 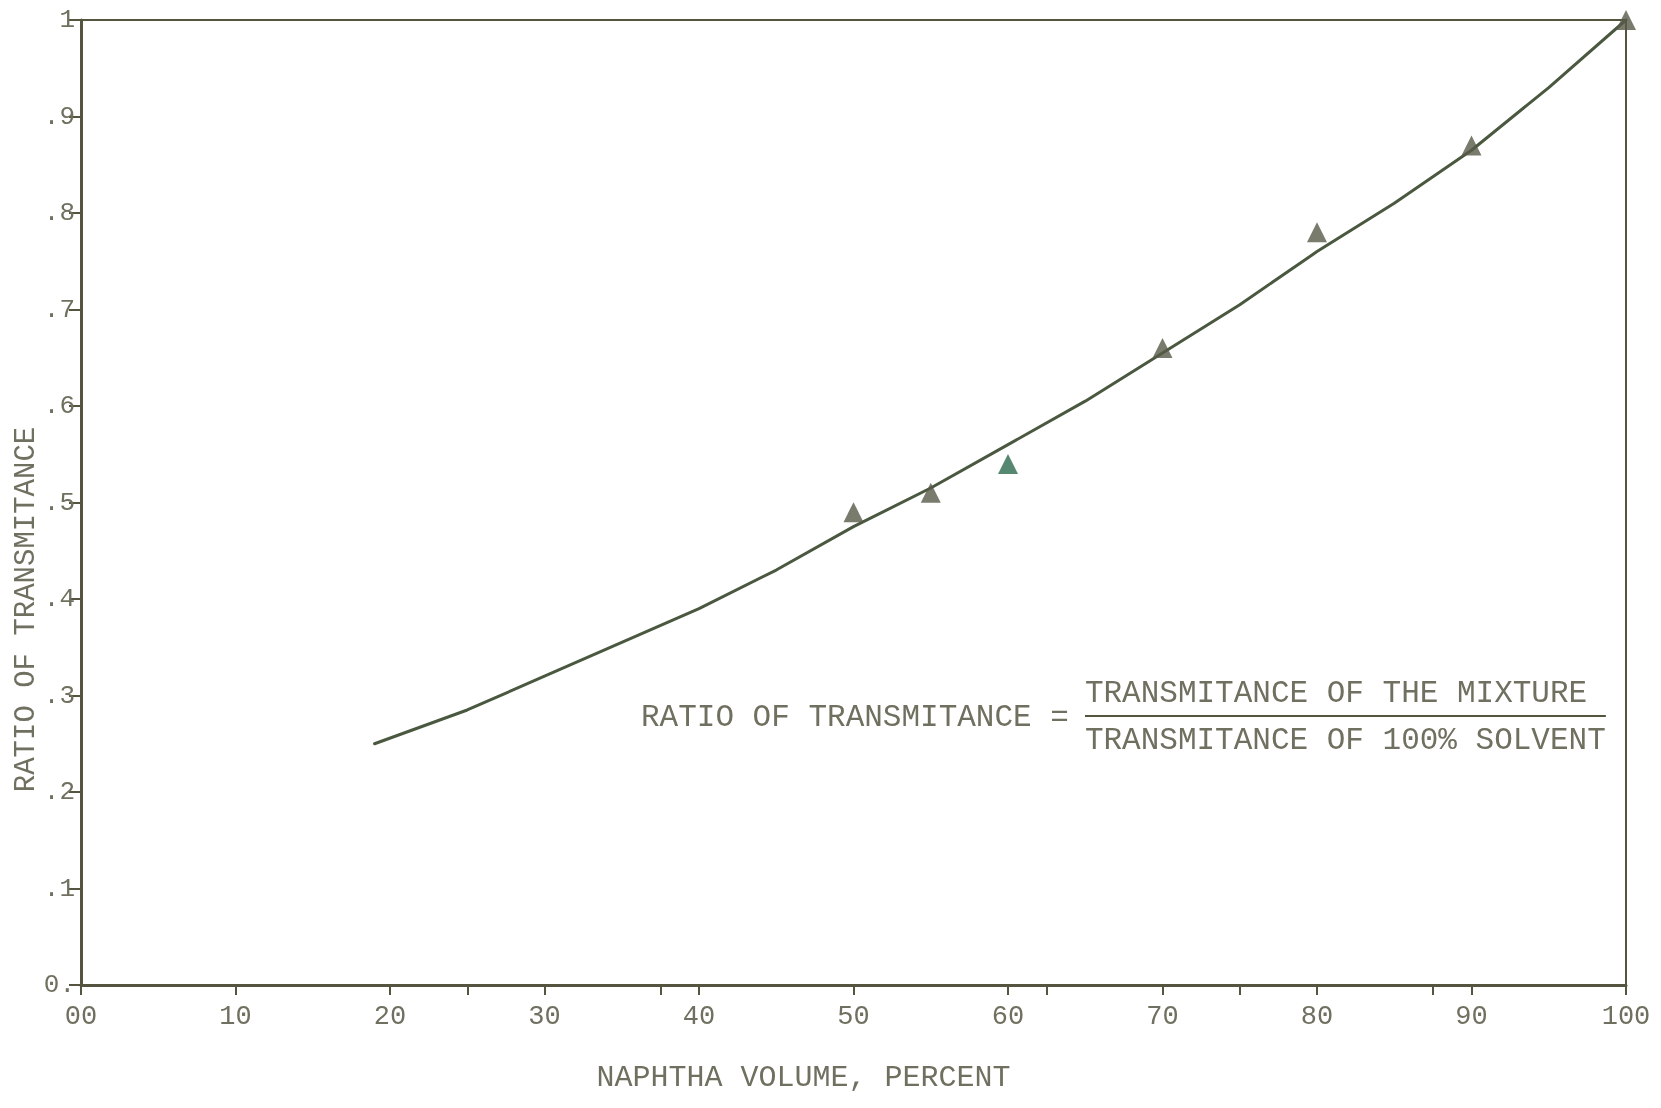 What do you see at coordinates (26, 609) in the screenshot?
I see `y-axis-title: RATIO OF TRANSMITANCE` at bounding box center [26, 609].